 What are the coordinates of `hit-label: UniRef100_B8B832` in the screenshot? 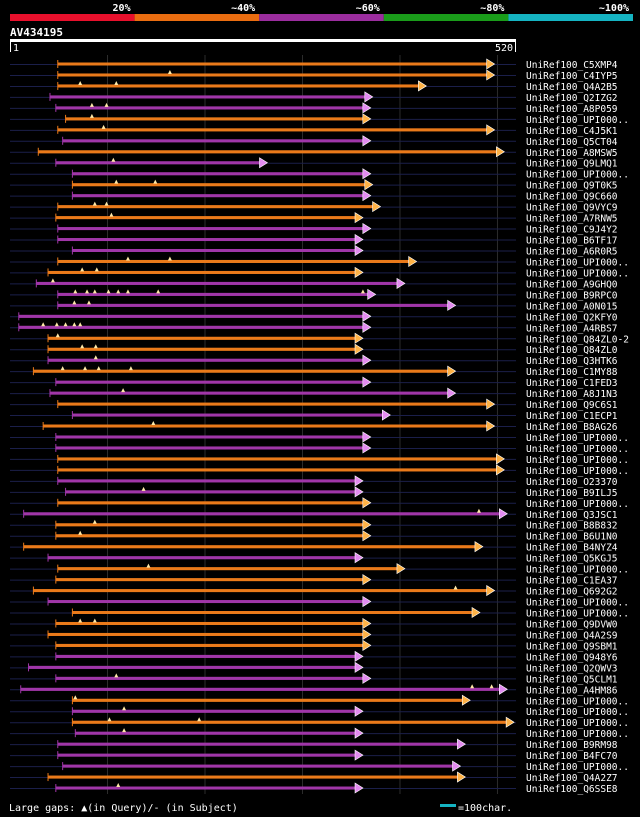 It's located at (572, 526).